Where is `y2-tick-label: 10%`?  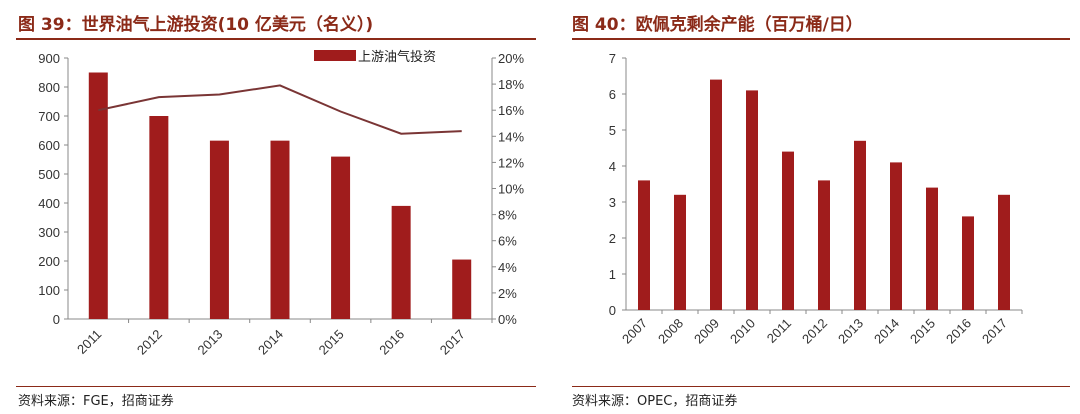
y2-tick-label: 10% is located at coordinates (511, 189).